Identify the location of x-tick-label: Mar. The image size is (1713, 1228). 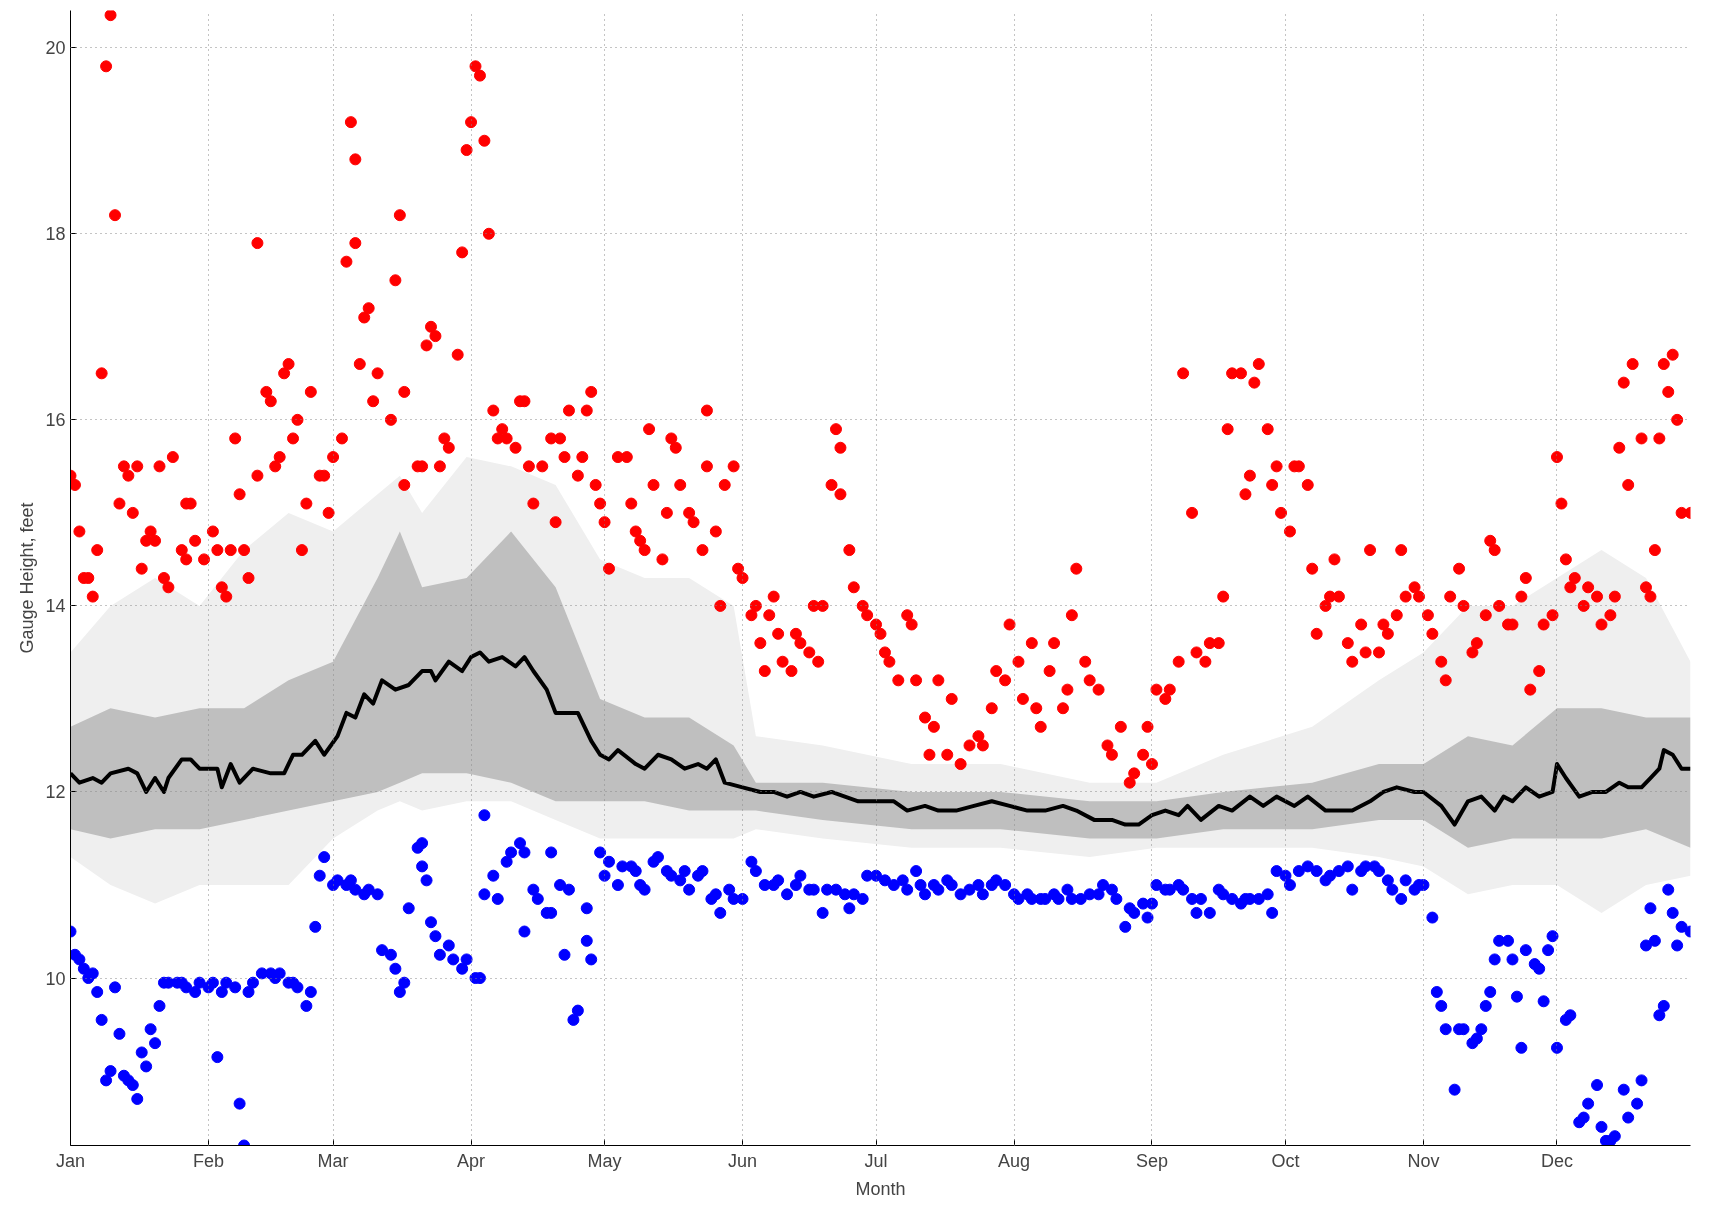
(333, 1160).